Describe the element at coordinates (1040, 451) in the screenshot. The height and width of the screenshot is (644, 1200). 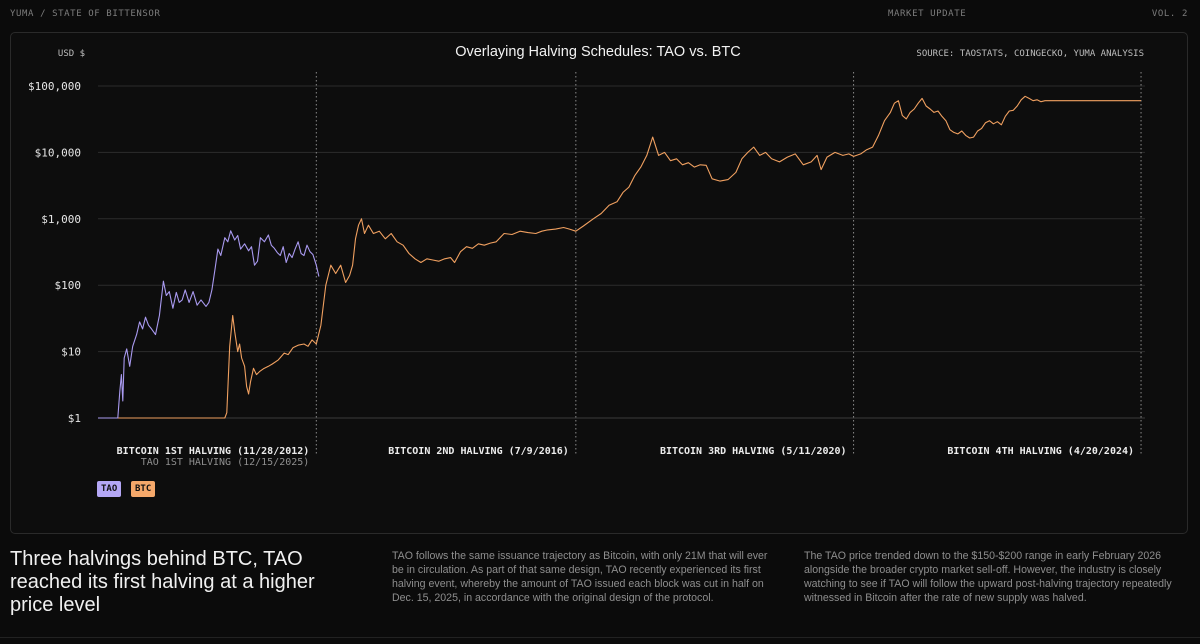
I see `halving-label-4: BITCOIN 4TH HALVING (4/20/2024)` at that location.